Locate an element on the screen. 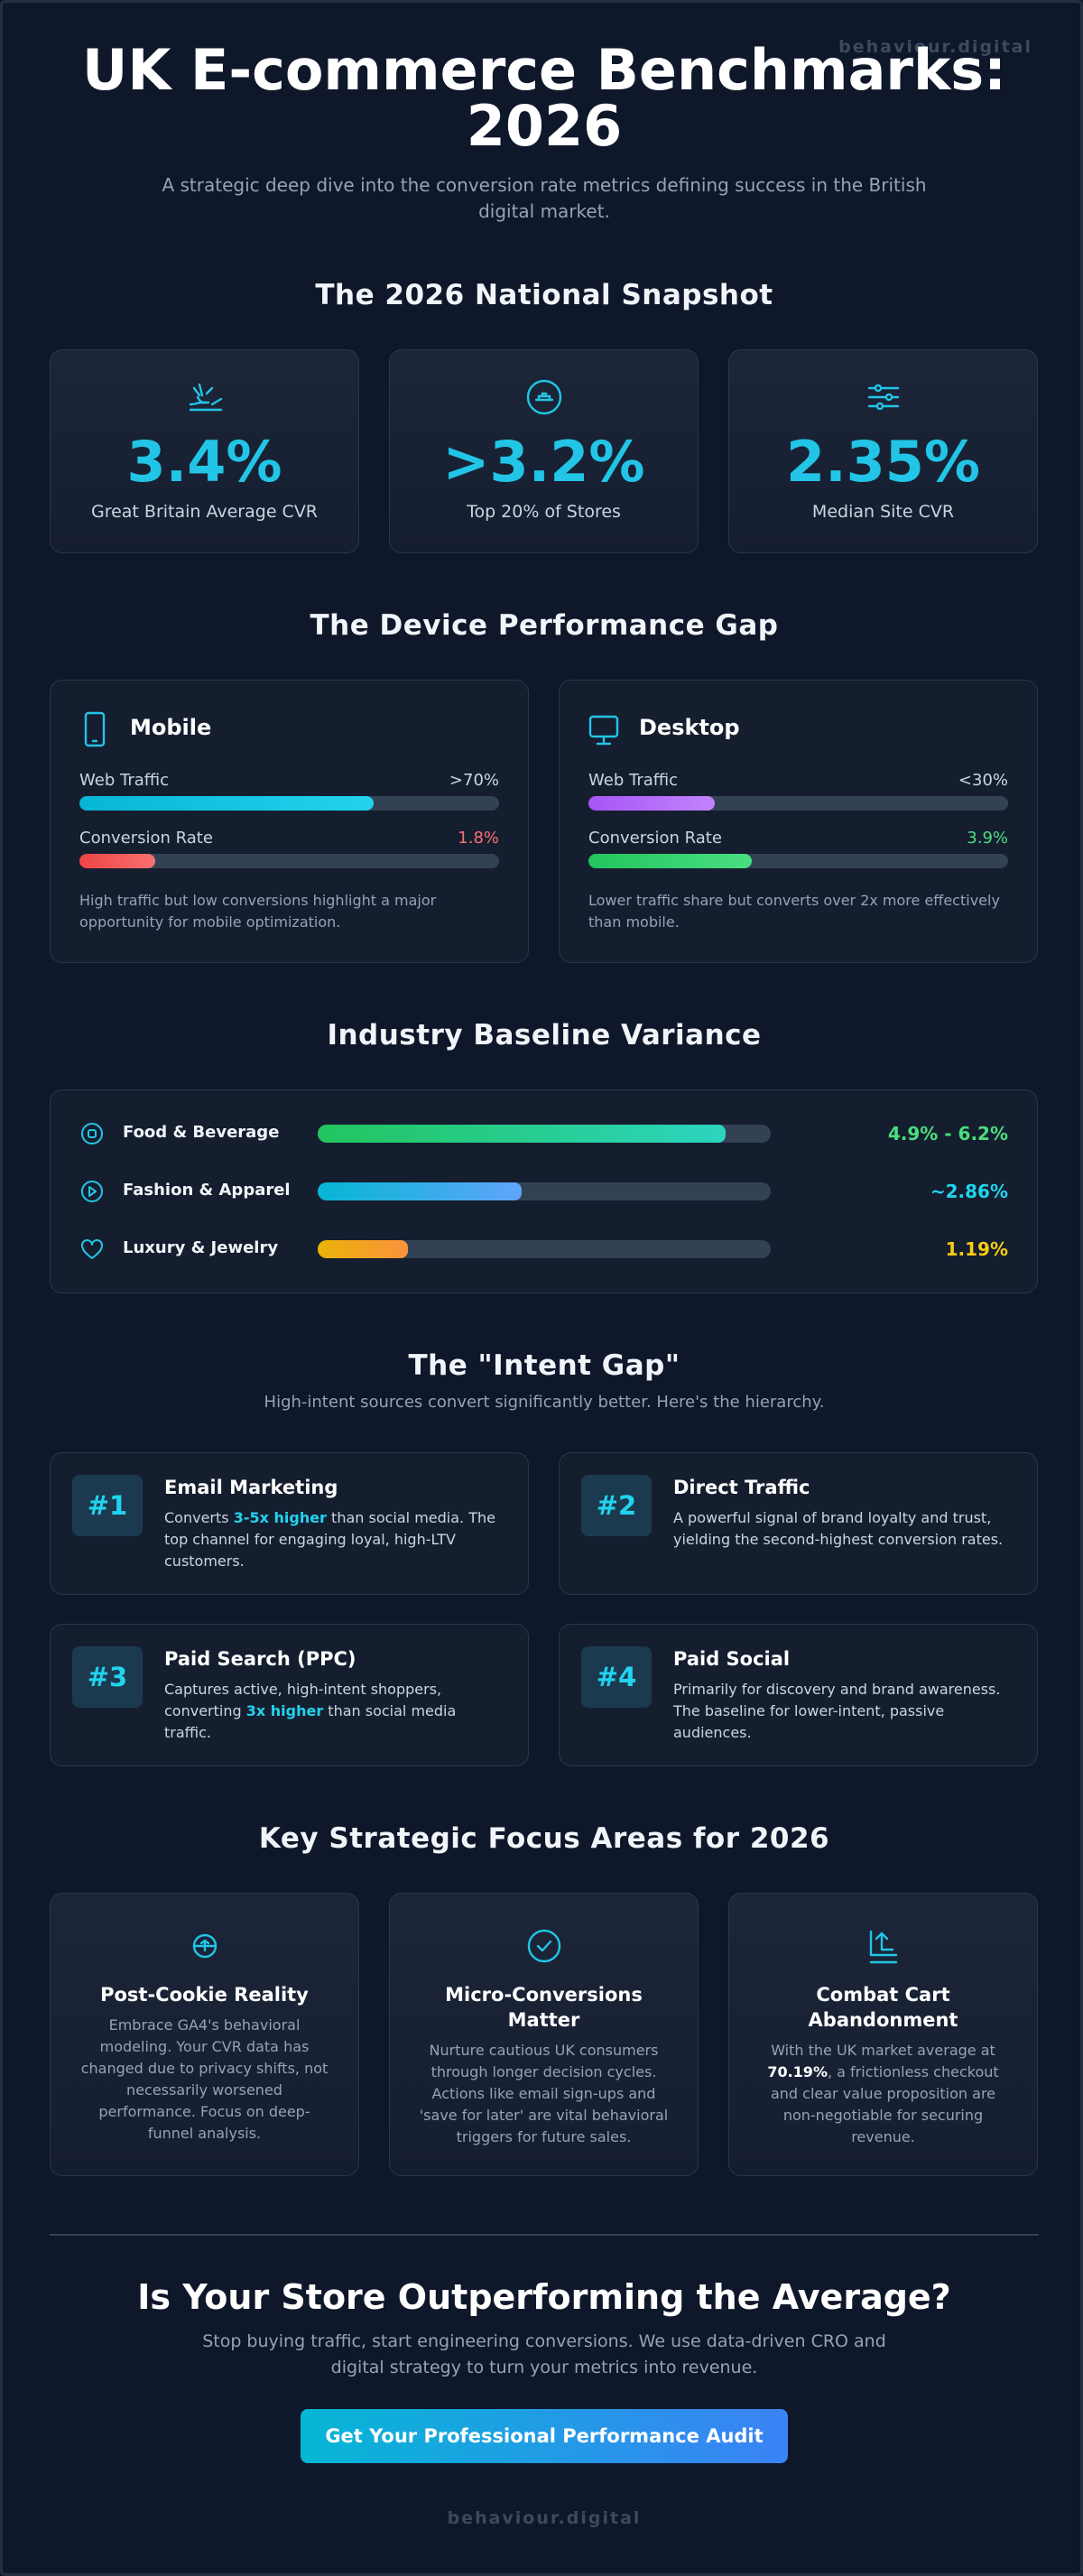 Image resolution: width=1083 pixels, height=2576 pixels. snapshot-label: Great Britain Average CVR is located at coordinates (204, 512).